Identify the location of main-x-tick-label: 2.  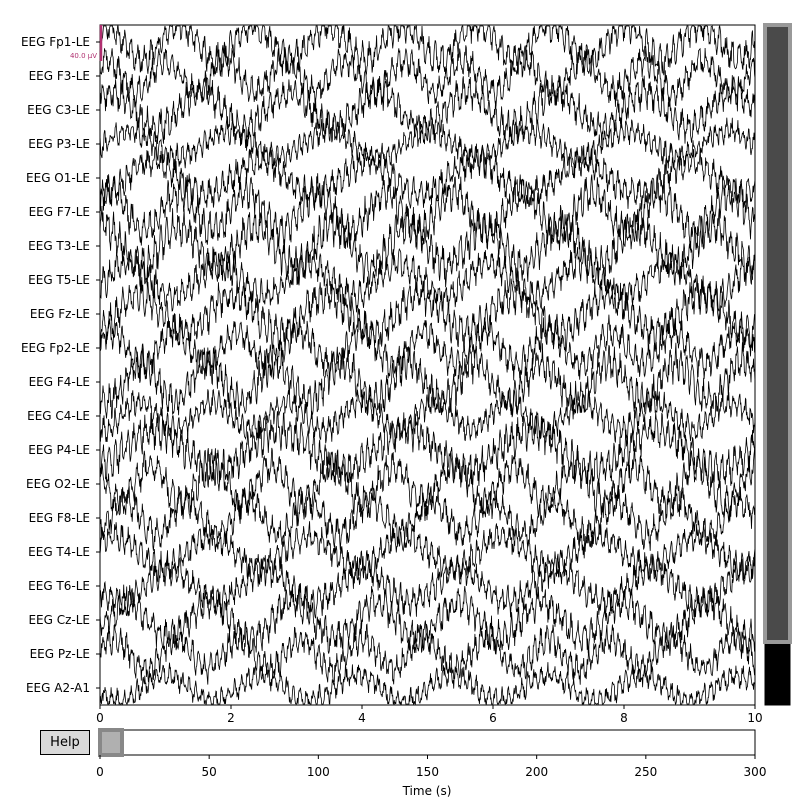
(231, 718).